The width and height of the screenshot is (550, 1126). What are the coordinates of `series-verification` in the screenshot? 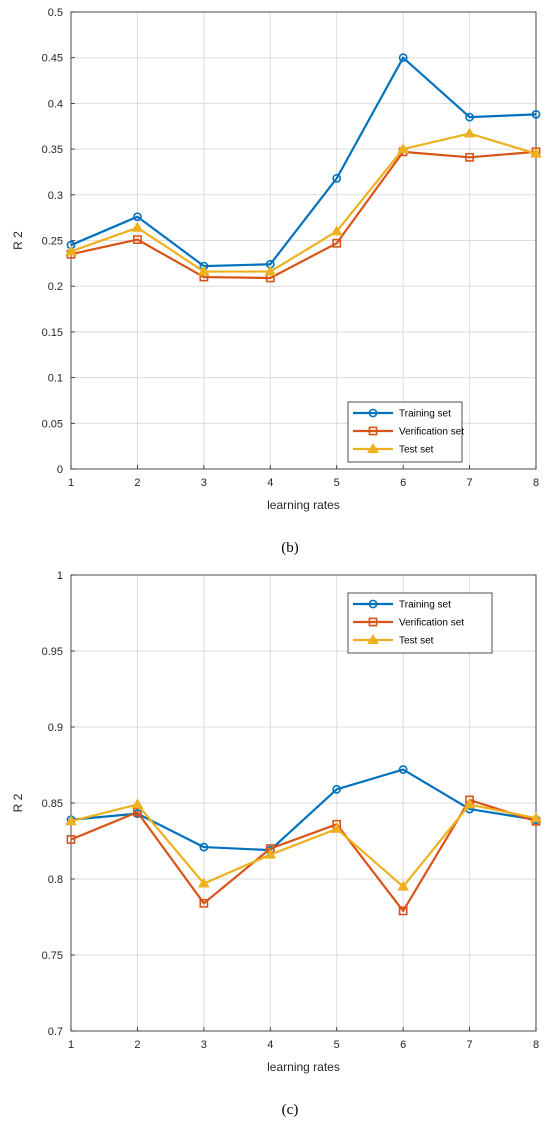 It's located at (303, 215).